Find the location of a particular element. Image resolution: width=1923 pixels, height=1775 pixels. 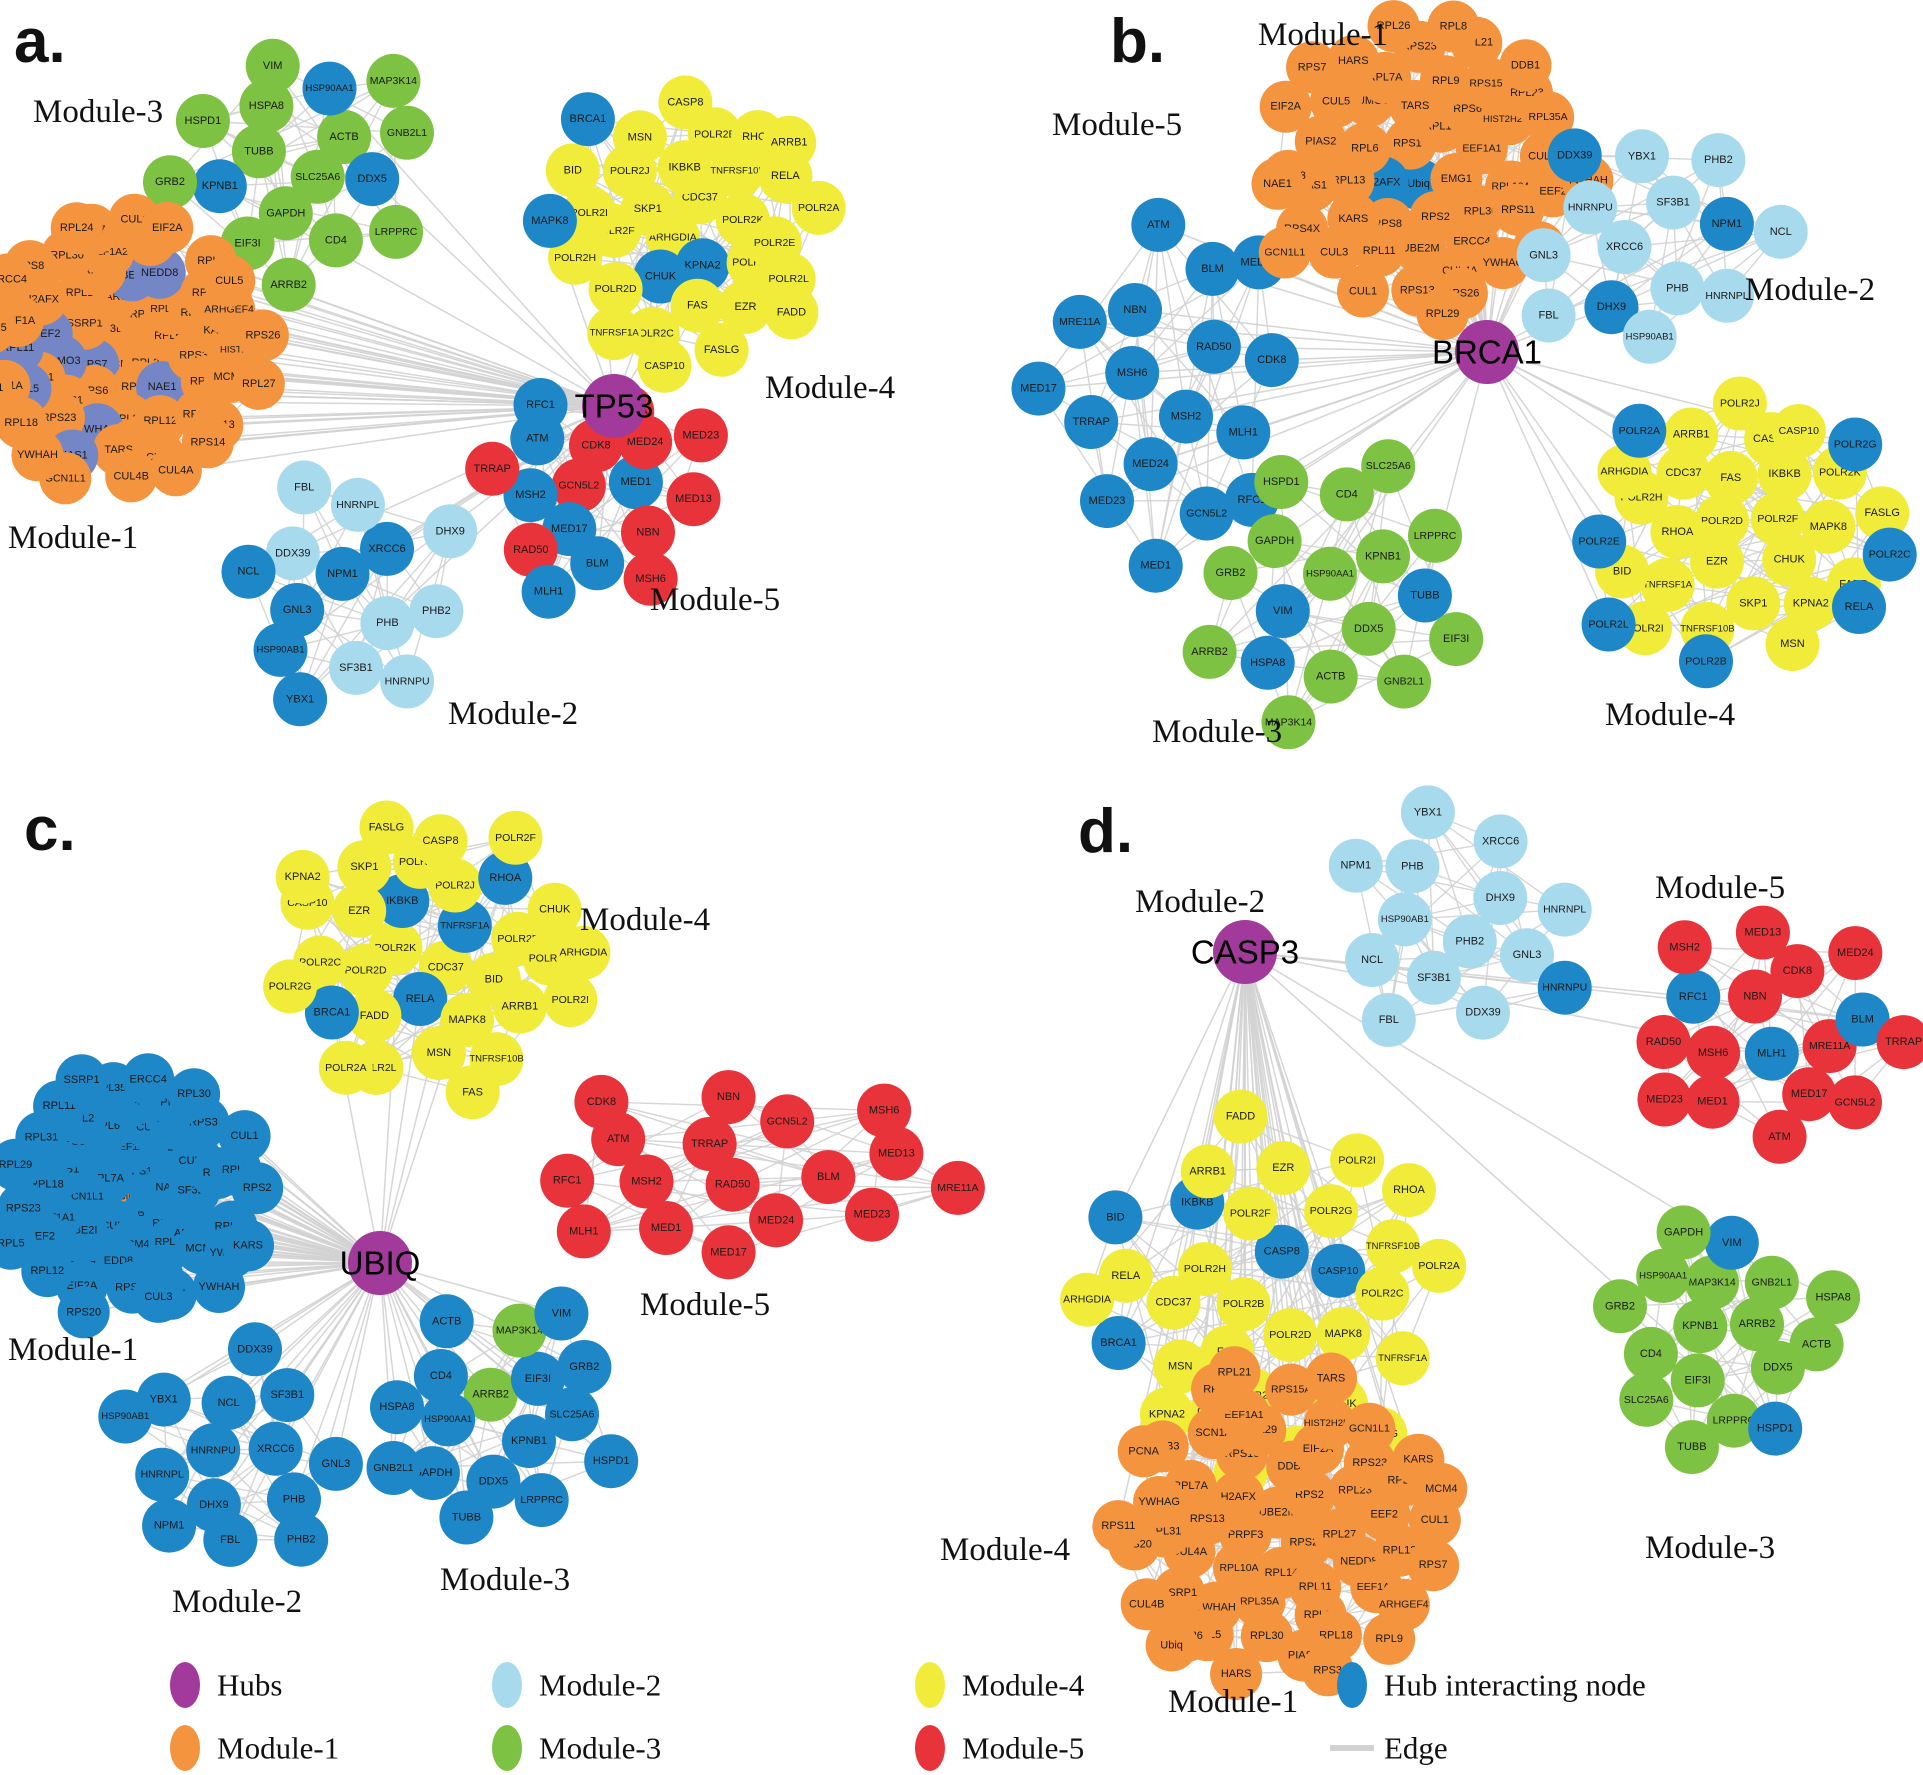

node-GNB2L1 is located at coordinates (393, 1468).